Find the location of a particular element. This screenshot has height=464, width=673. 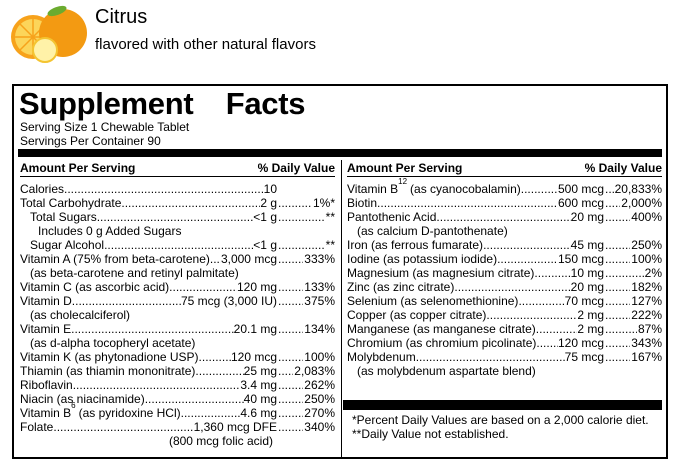

nutrient-row: Molybdenum 75 mcg 167% is located at coordinates (504, 357).